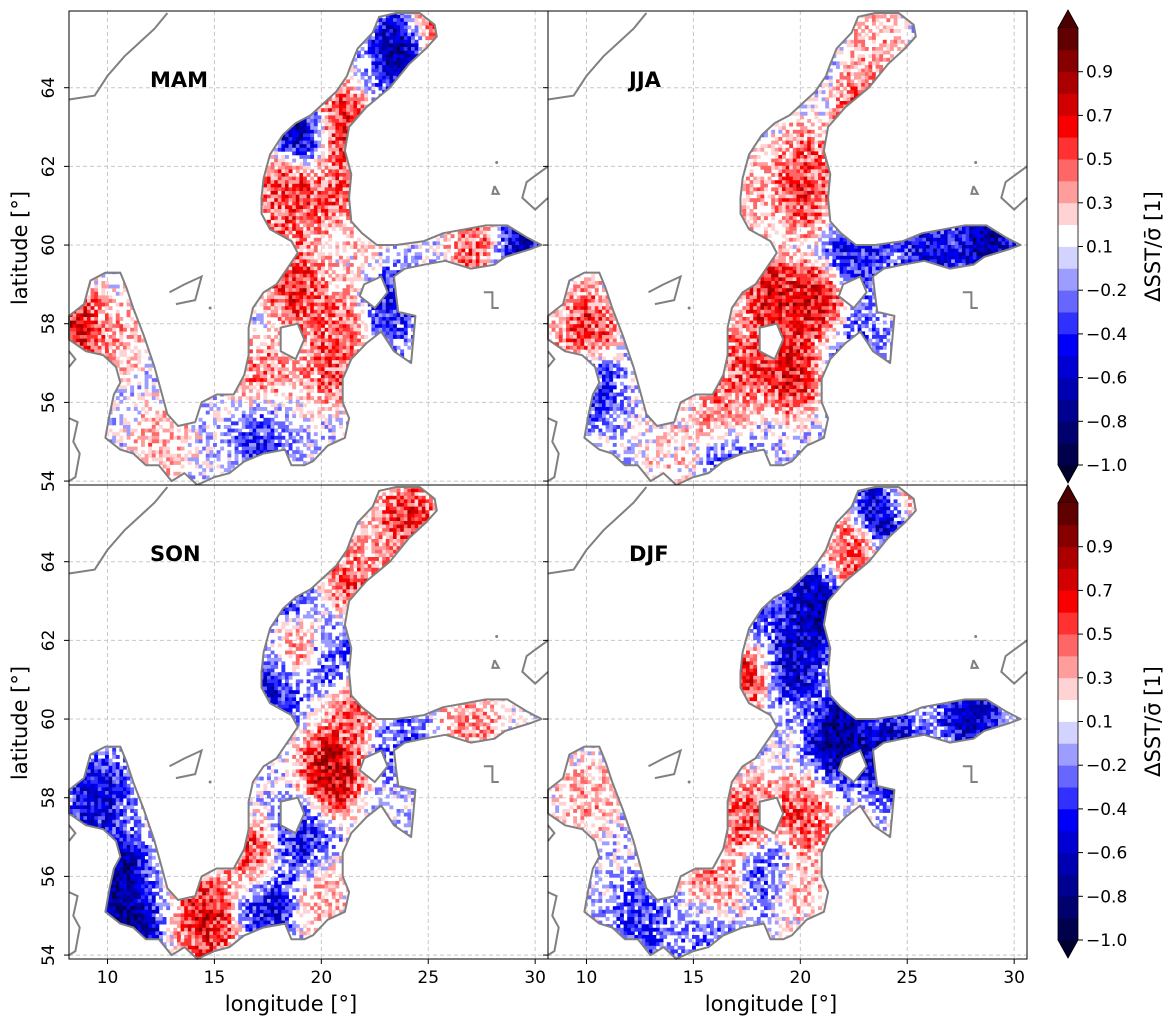  Describe the element at coordinates (1106, 291) in the screenshot. I see `colorbar-tick-label: −0.2` at that location.